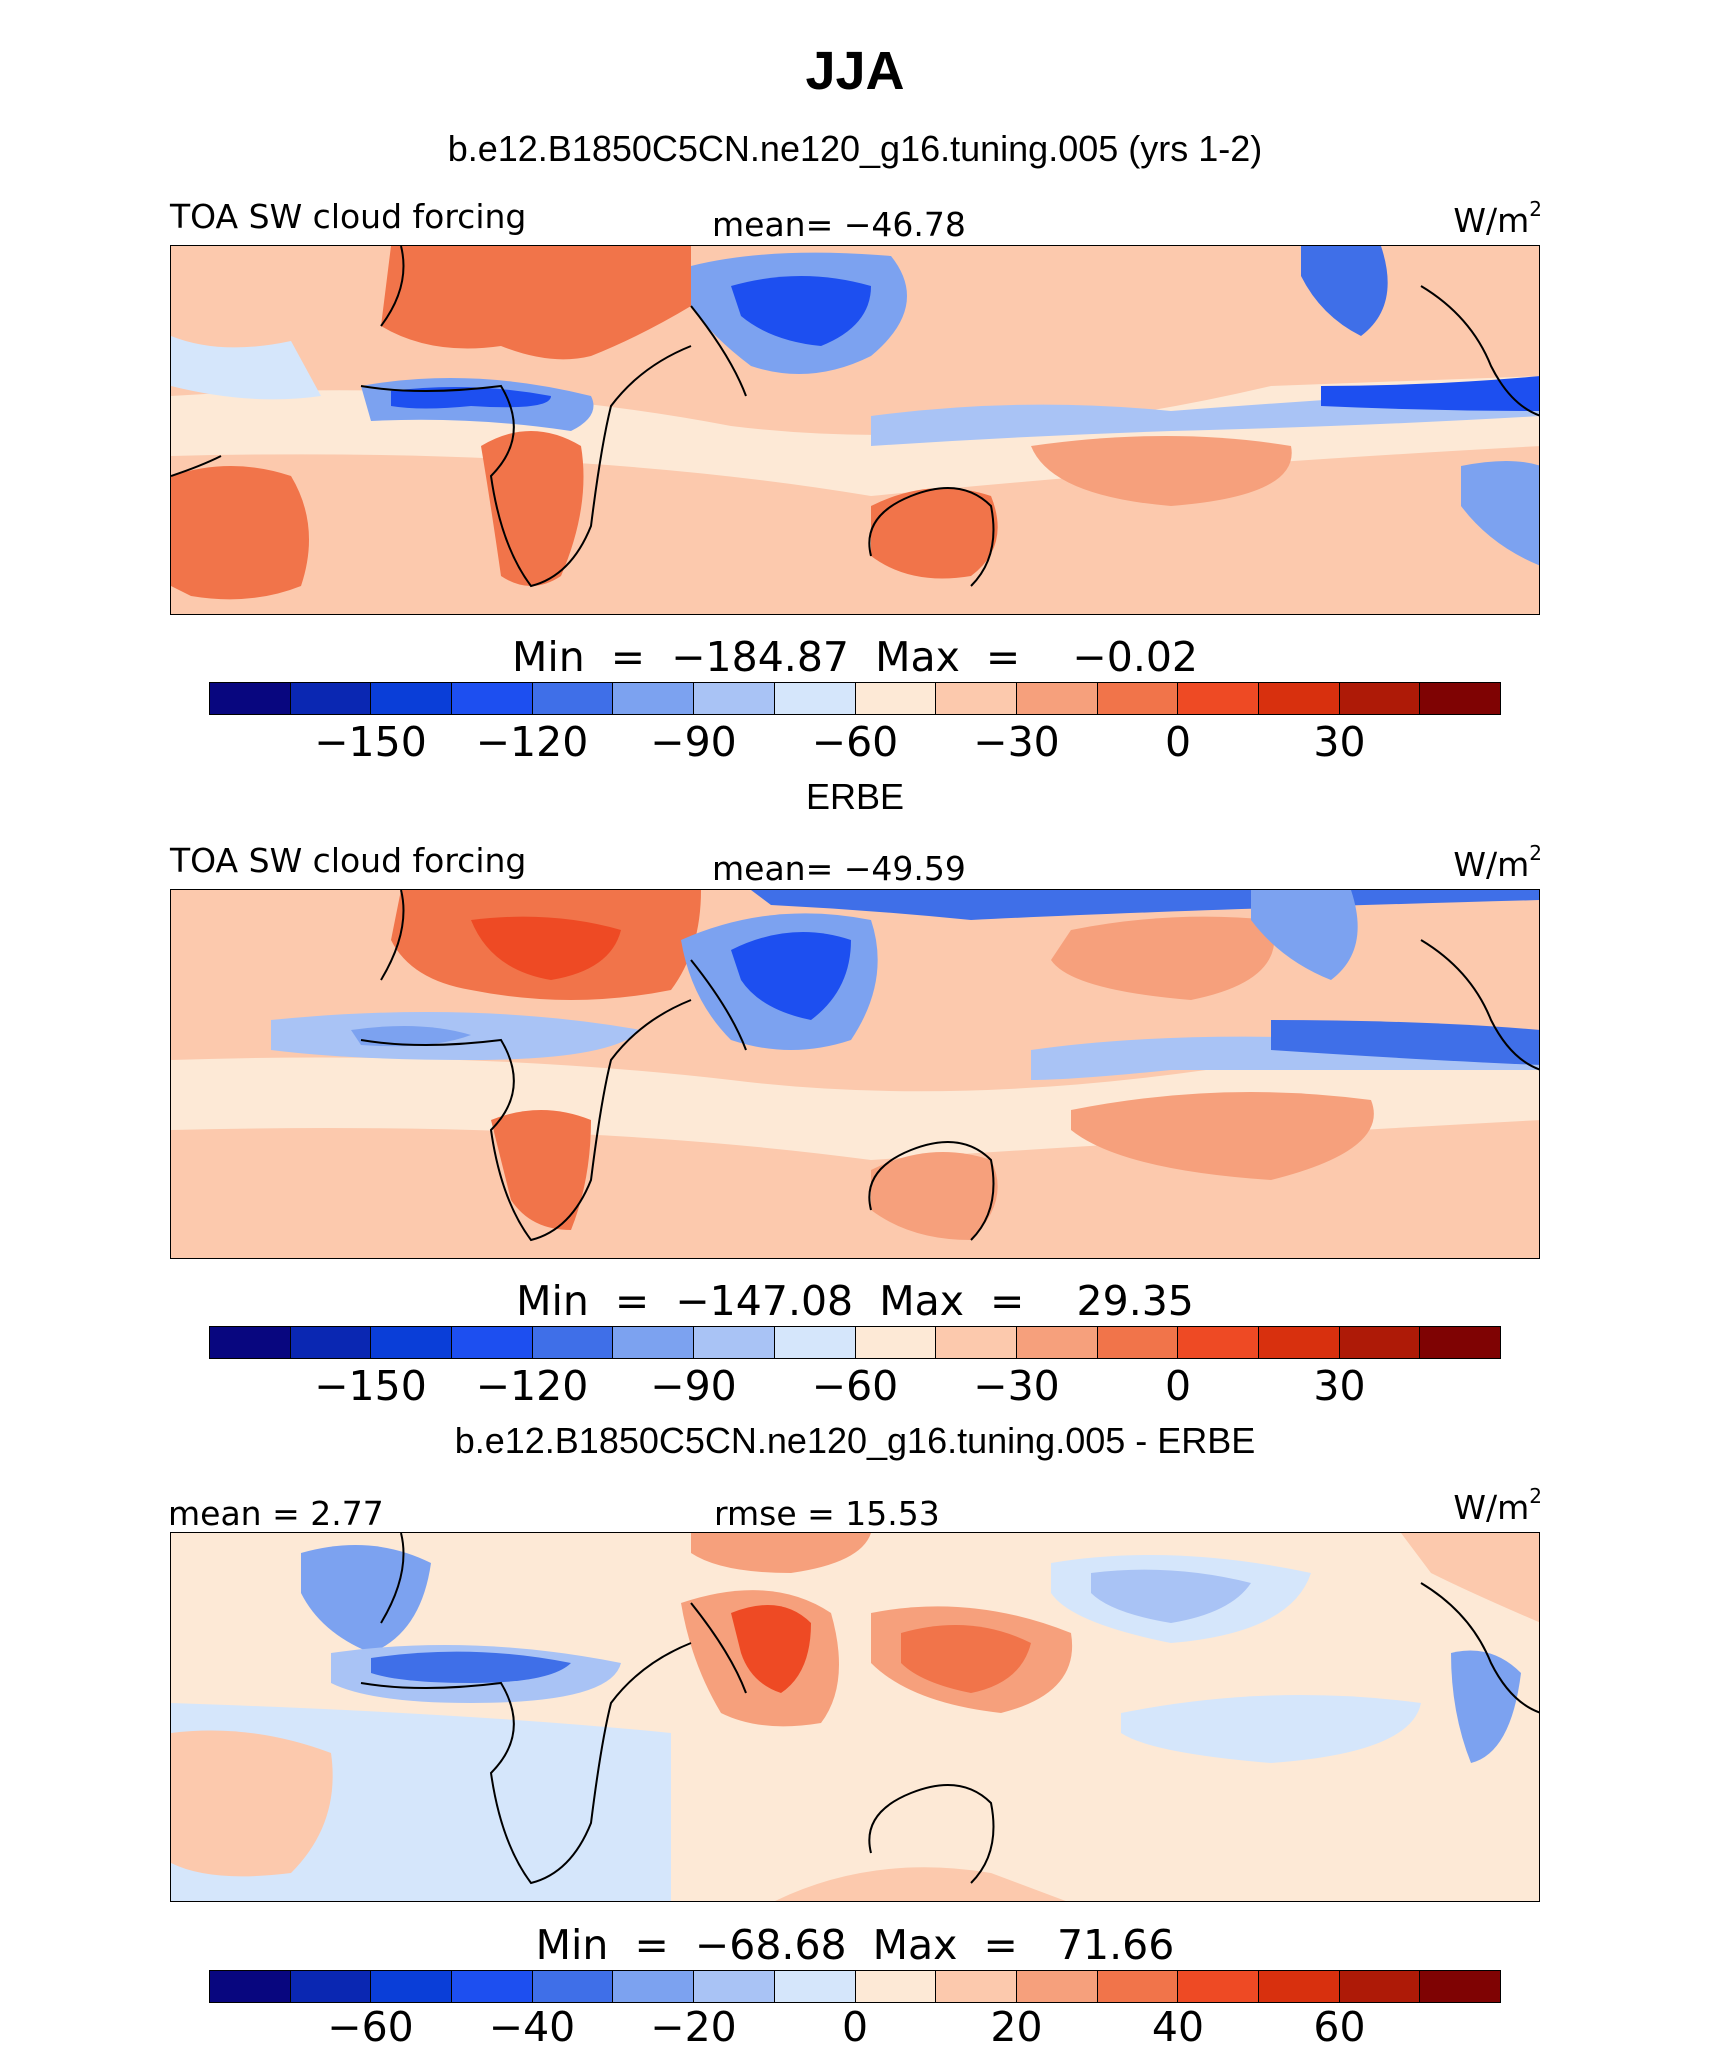 The width and height of the screenshot is (1710, 2053). Describe the element at coordinates (855, 71) in the screenshot. I see `figure-title: JJA` at that location.